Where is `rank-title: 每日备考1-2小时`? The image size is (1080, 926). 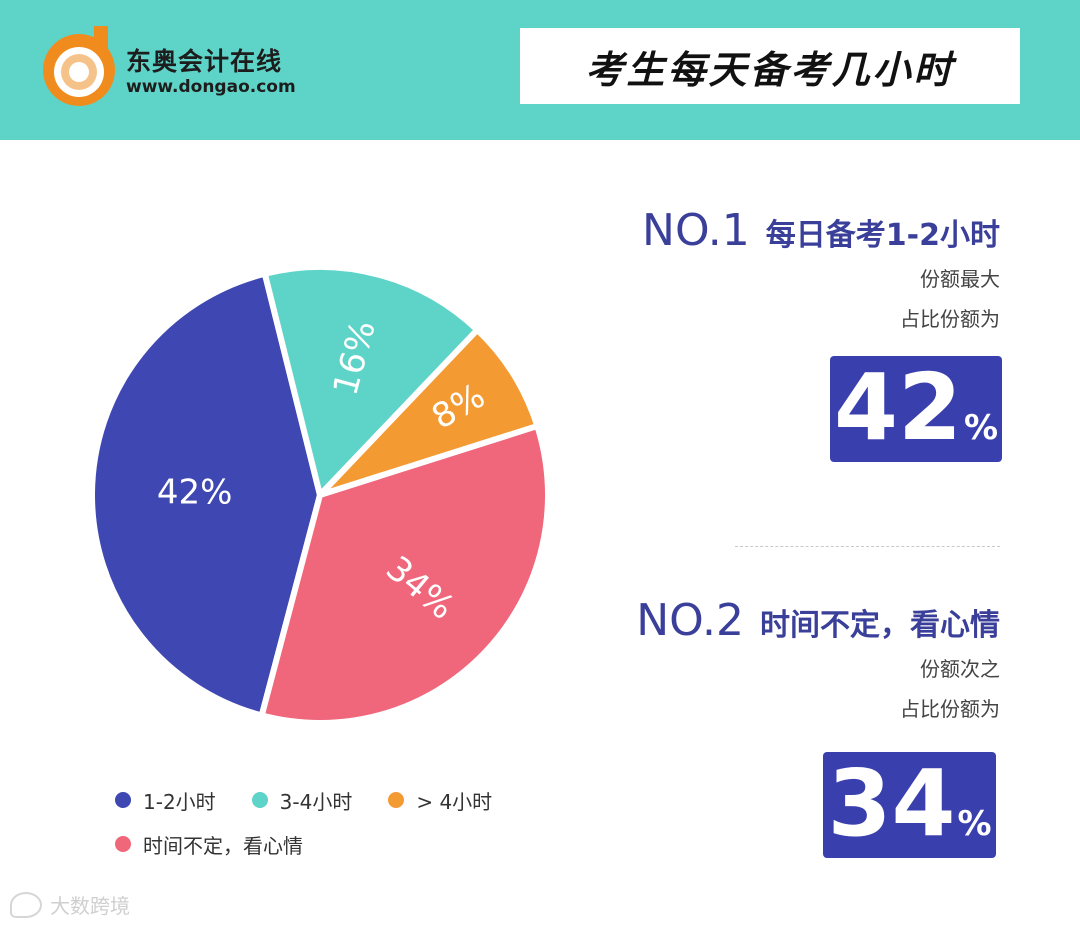 rank-title: 每日备考1-2小时 is located at coordinates (882, 235).